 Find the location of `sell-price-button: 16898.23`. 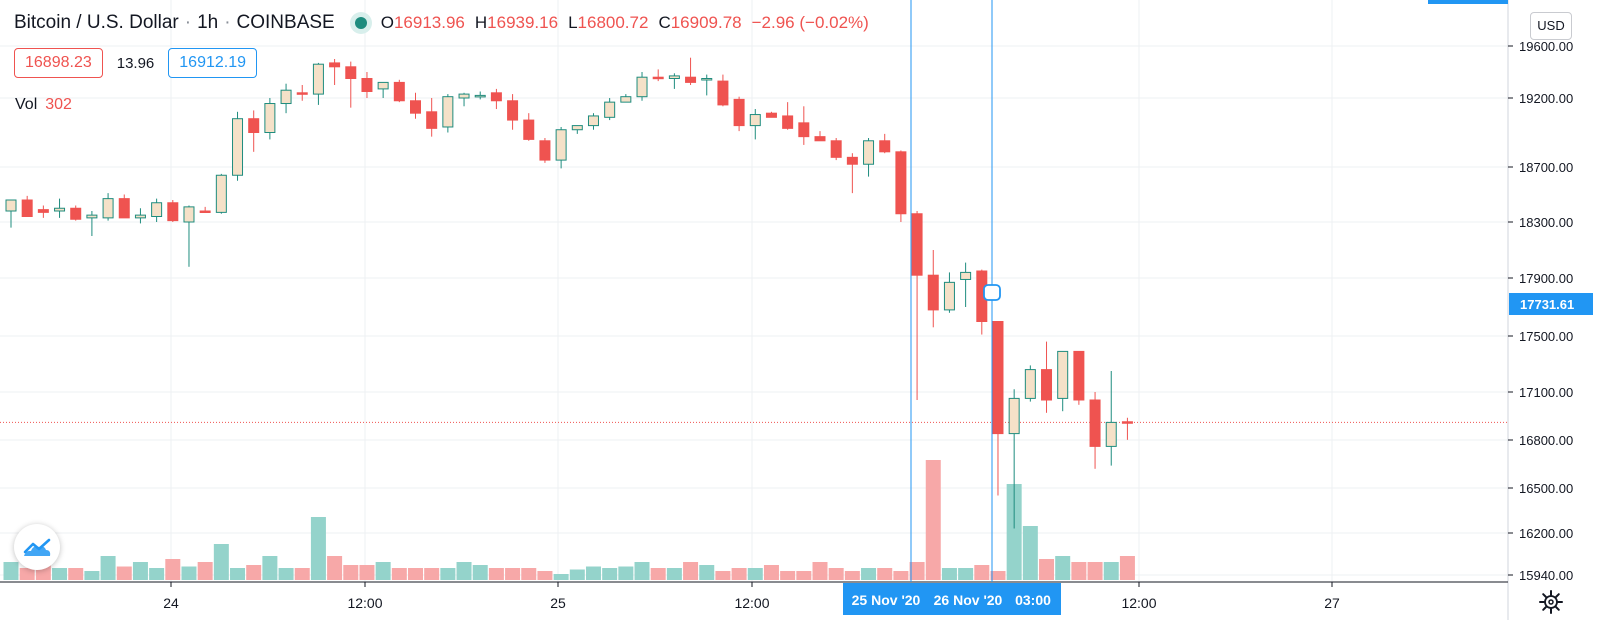

sell-price-button: 16898.23 is located at coordinates (58, 63).